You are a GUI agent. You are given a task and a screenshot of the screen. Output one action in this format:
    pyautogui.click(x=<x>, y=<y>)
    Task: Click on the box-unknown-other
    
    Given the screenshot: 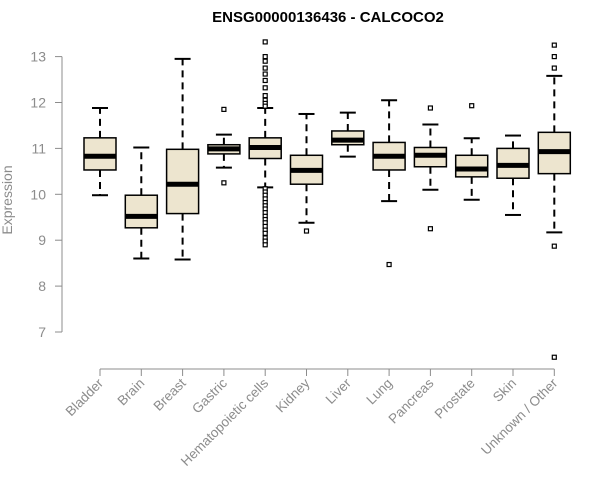 What is the action you would take?
    pyautogui.click(x=554, y=201)
    